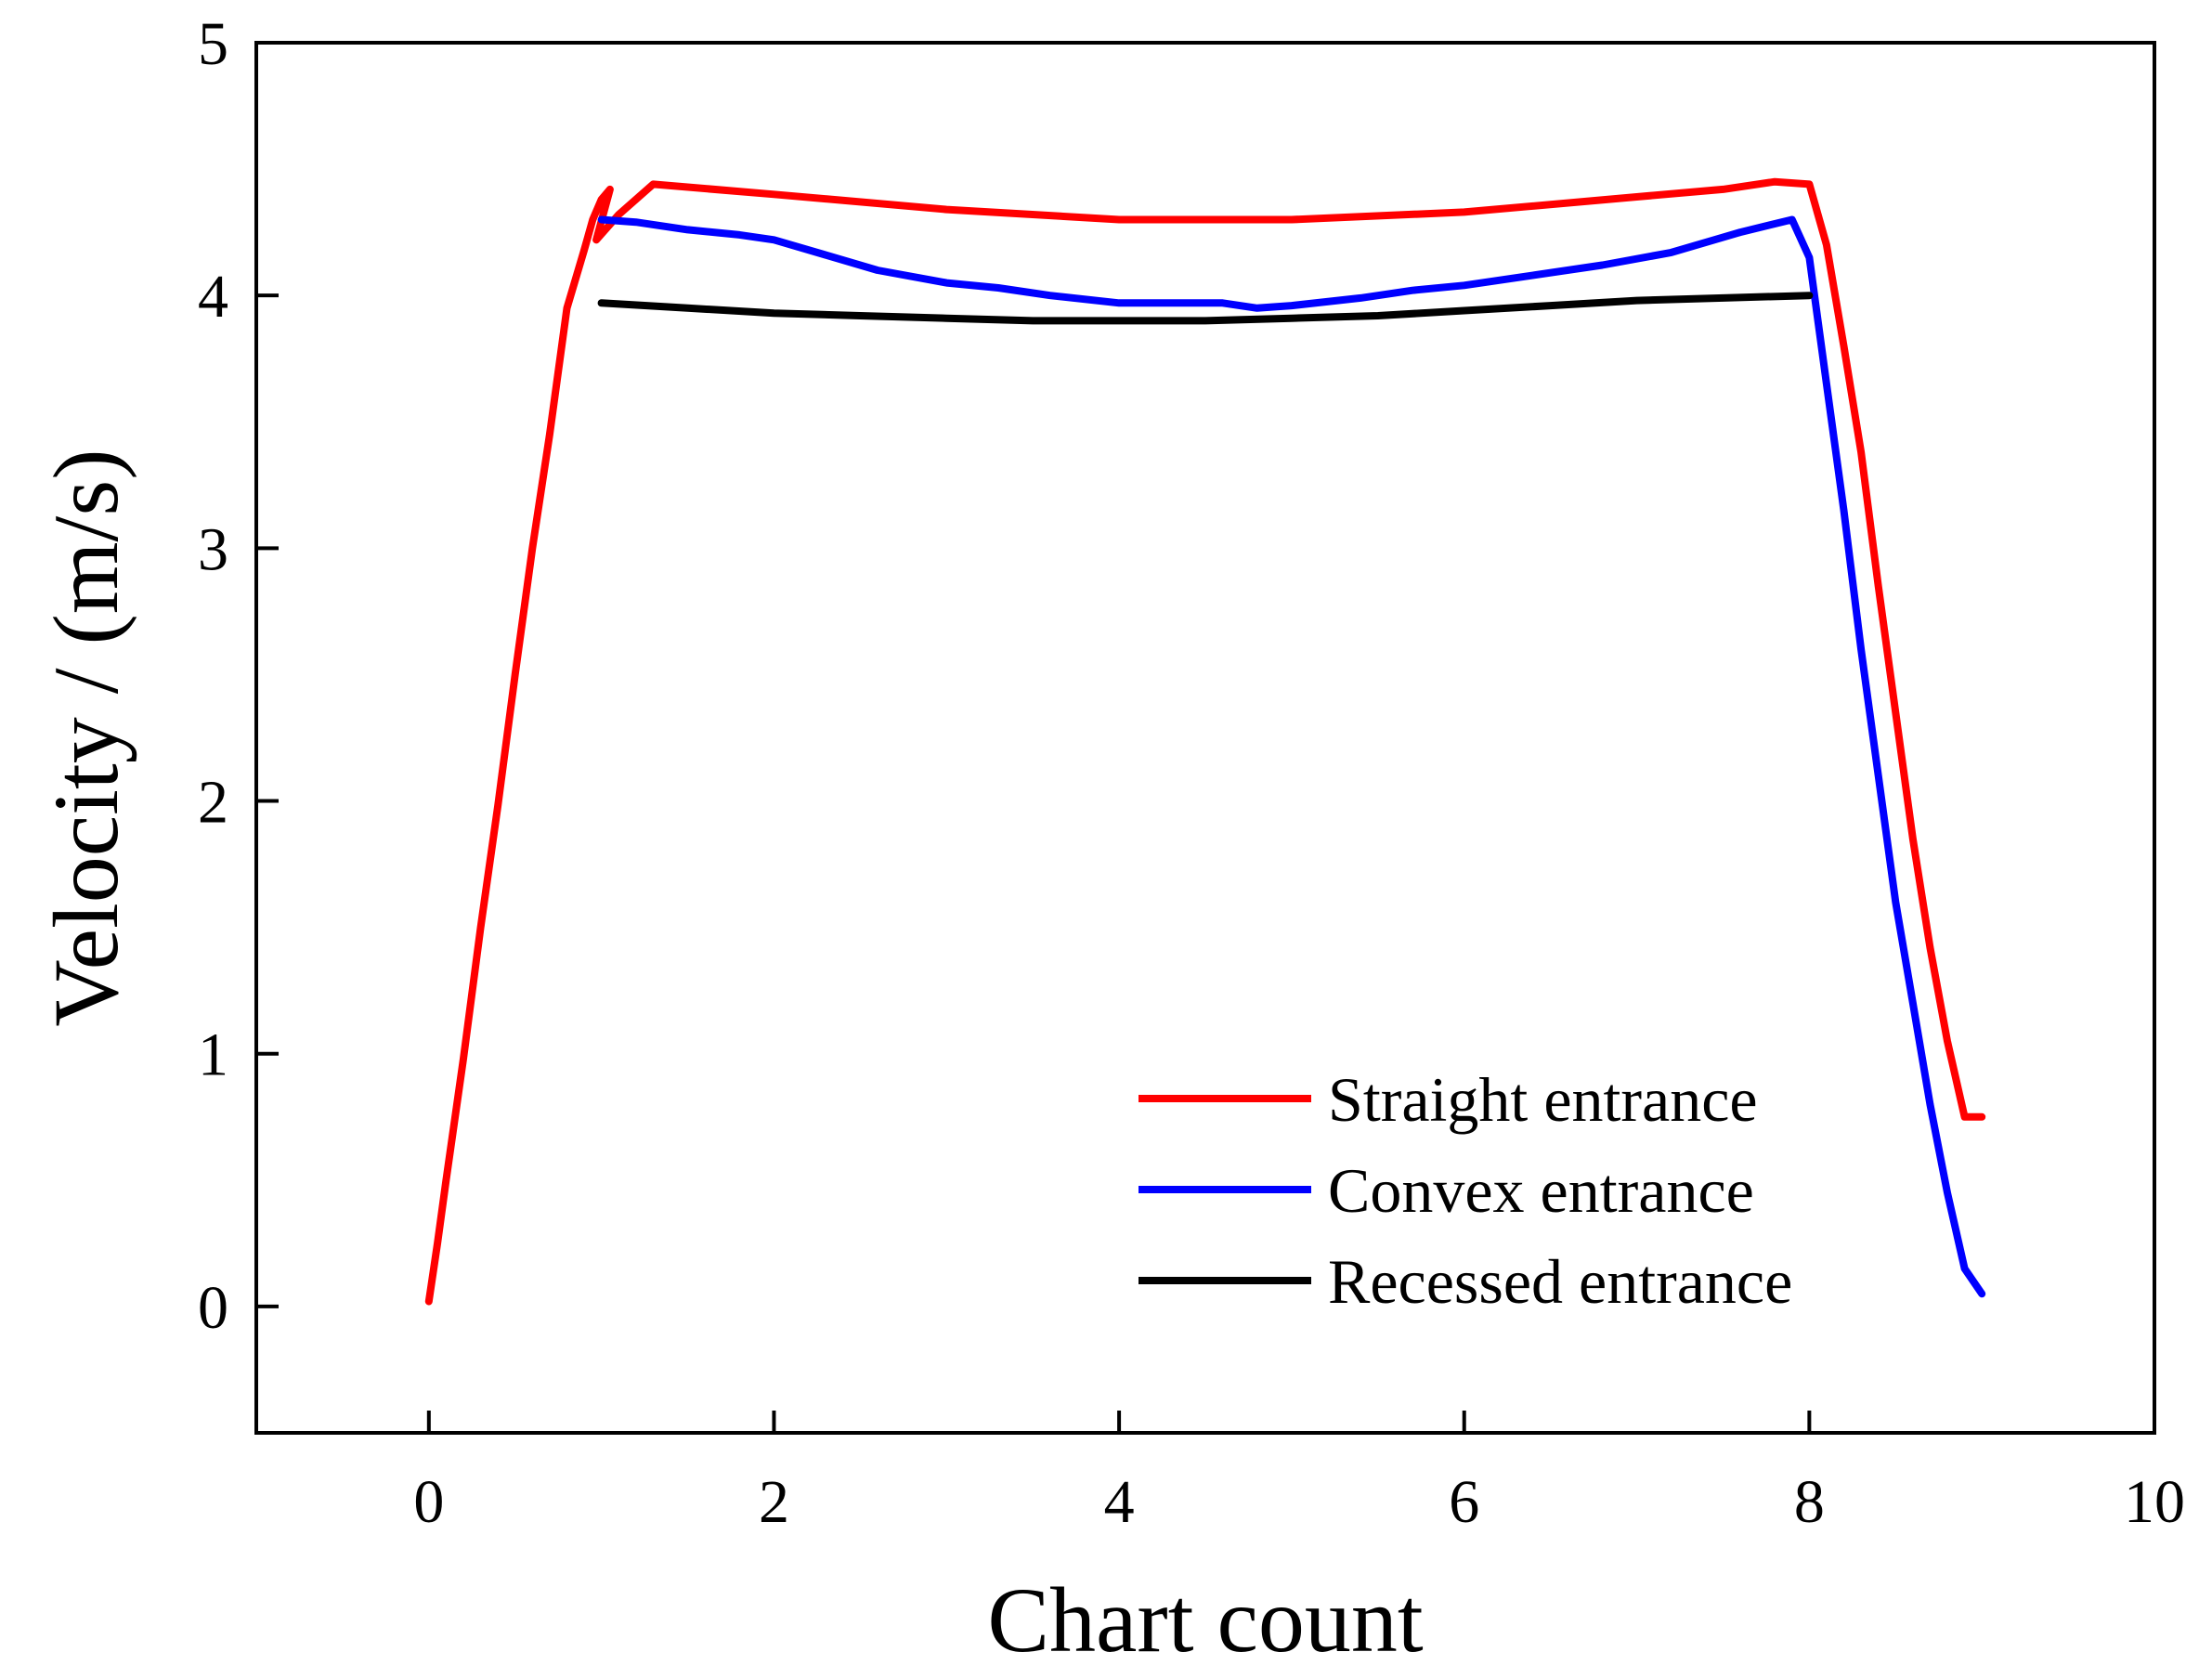  I want to click on legend-label: Convex entrance, so click(1541, 1190).